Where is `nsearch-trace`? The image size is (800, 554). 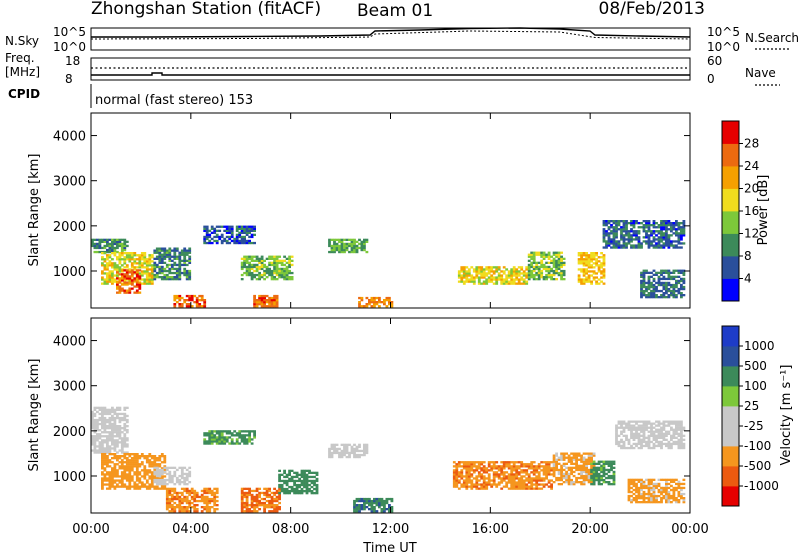 nsearch-trace is located at coordinates (390, 35).